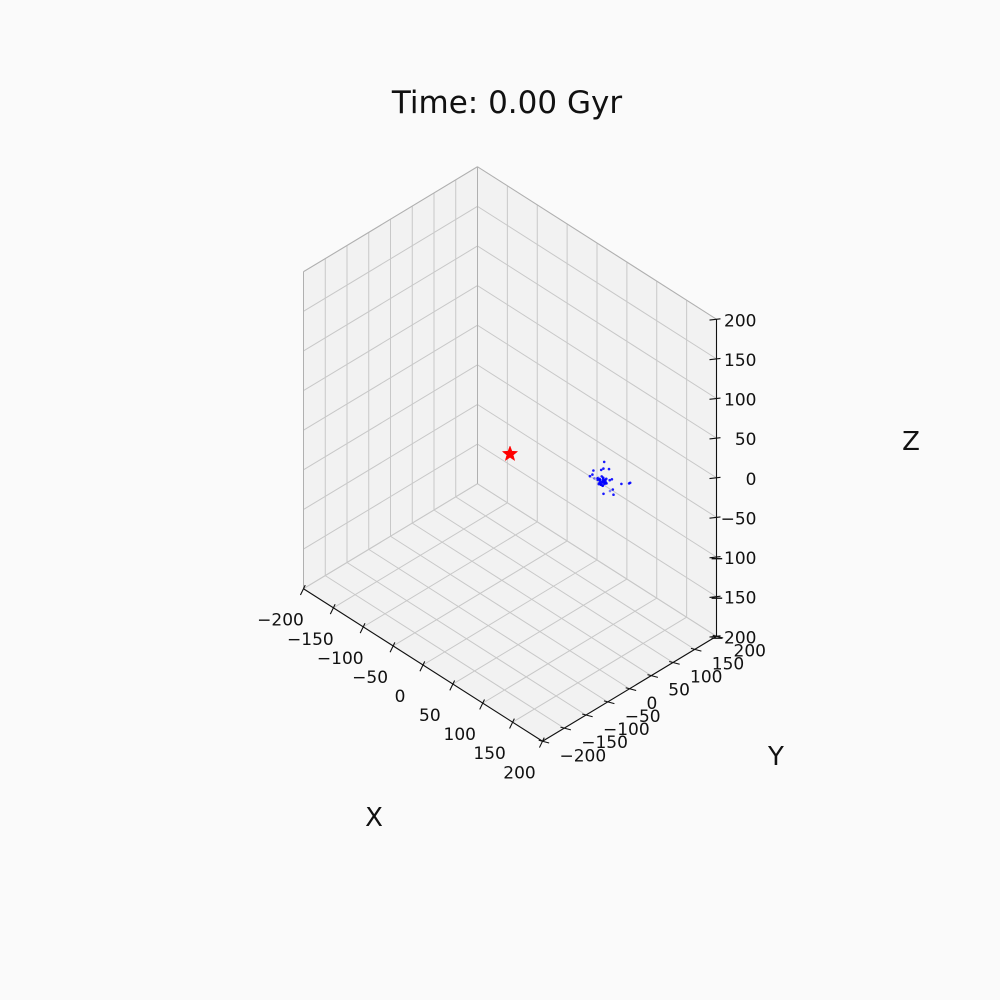 This screenshot has height=1000, width=1000. What do you see at coordinates (751, 480) in the screenshot?
I see `z-tick-label: 0` at bounding box center [751, 480].